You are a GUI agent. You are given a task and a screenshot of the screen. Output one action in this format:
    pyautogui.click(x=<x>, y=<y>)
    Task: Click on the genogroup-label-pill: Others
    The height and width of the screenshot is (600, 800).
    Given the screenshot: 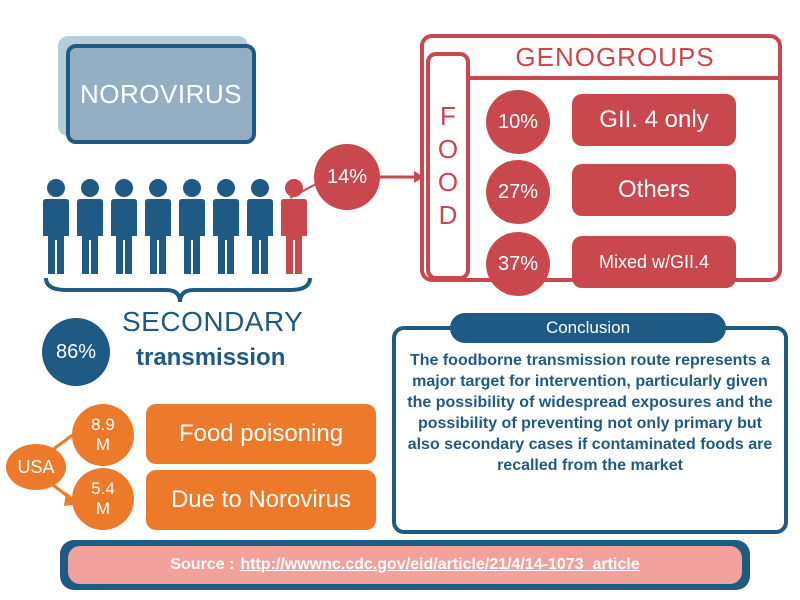 What is the action you would take?
    pyautogui.click(x=654, y=190)
    